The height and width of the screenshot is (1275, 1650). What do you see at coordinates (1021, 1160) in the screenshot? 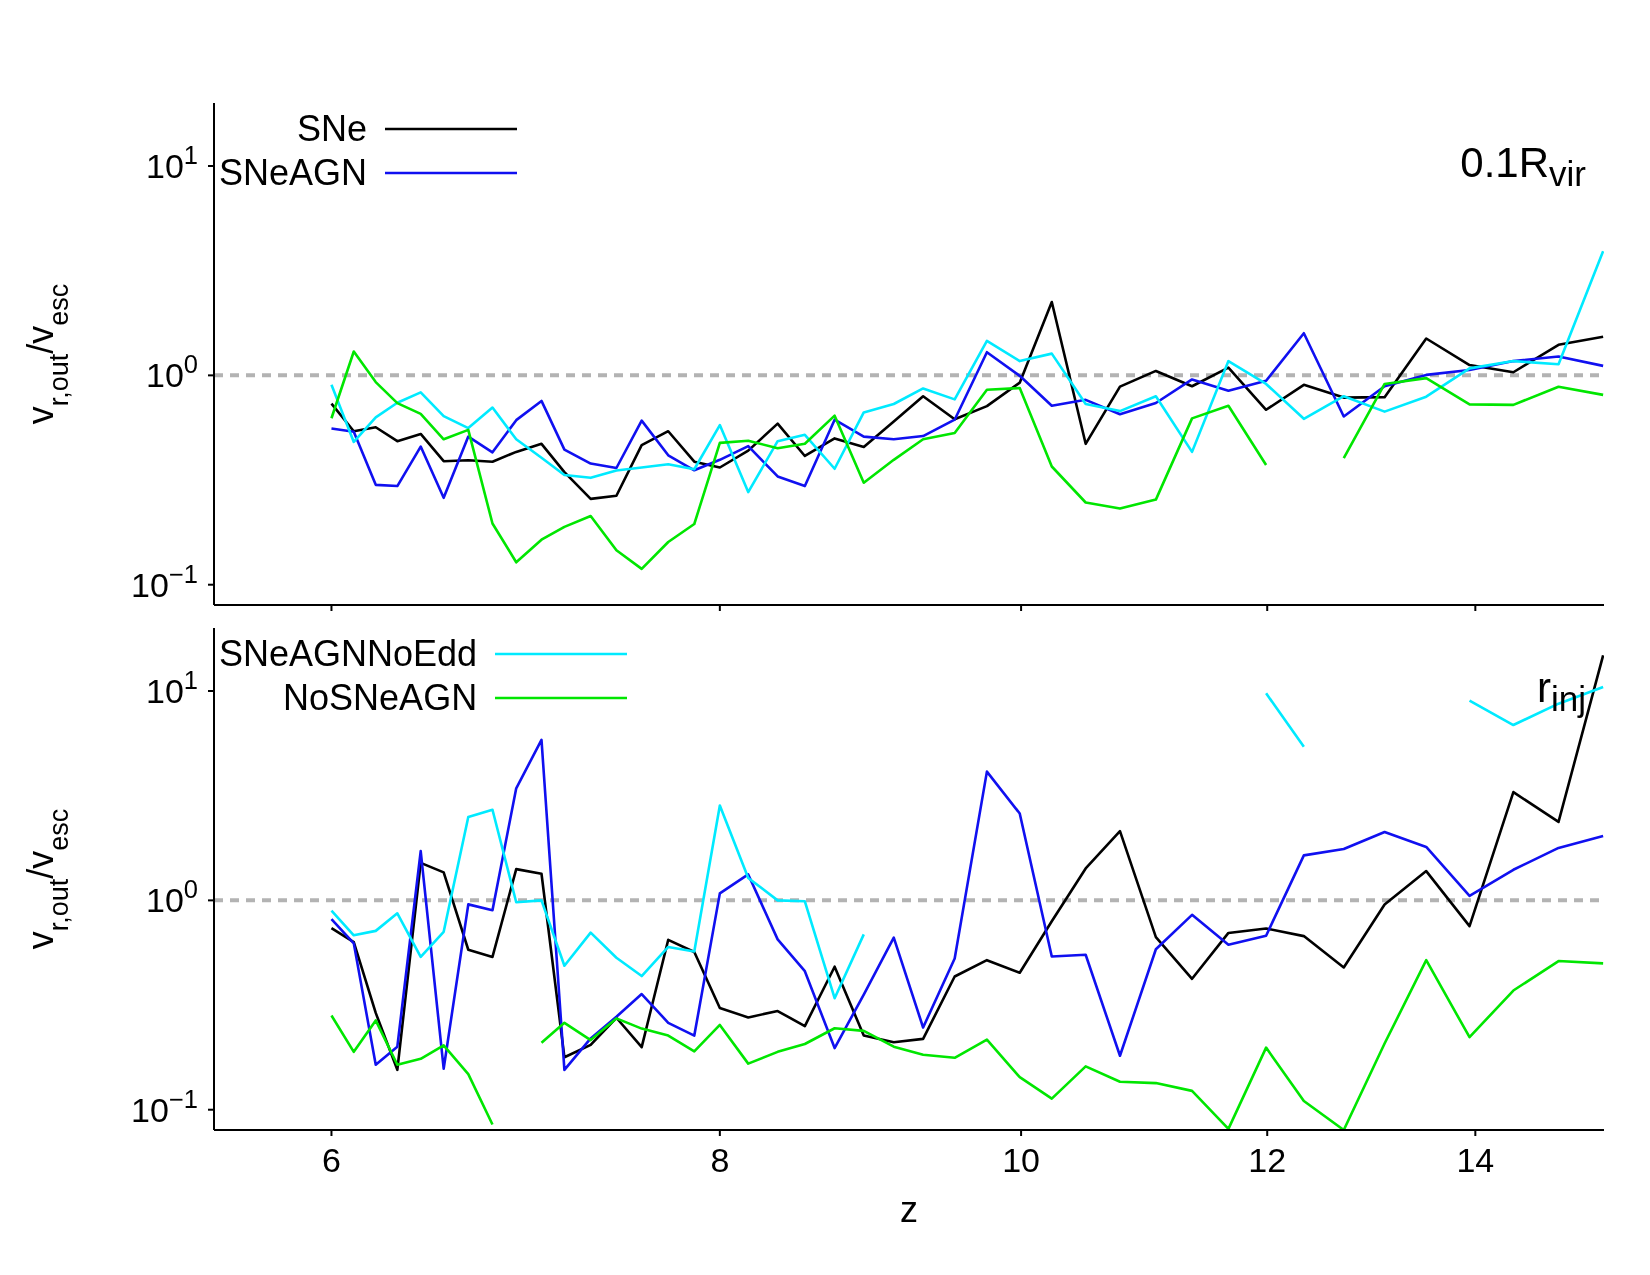
I see `x-tick-label: 10` at bounding box center [1021, 1160].